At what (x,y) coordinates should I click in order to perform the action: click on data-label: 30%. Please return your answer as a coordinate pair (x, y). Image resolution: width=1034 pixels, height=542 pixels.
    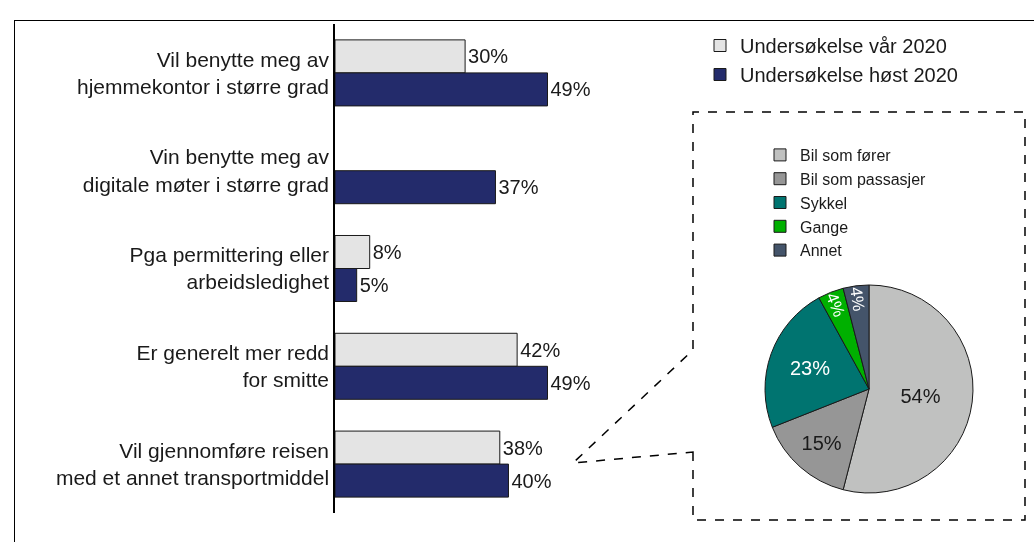
    Looking at the image, I should click on (488, 56).